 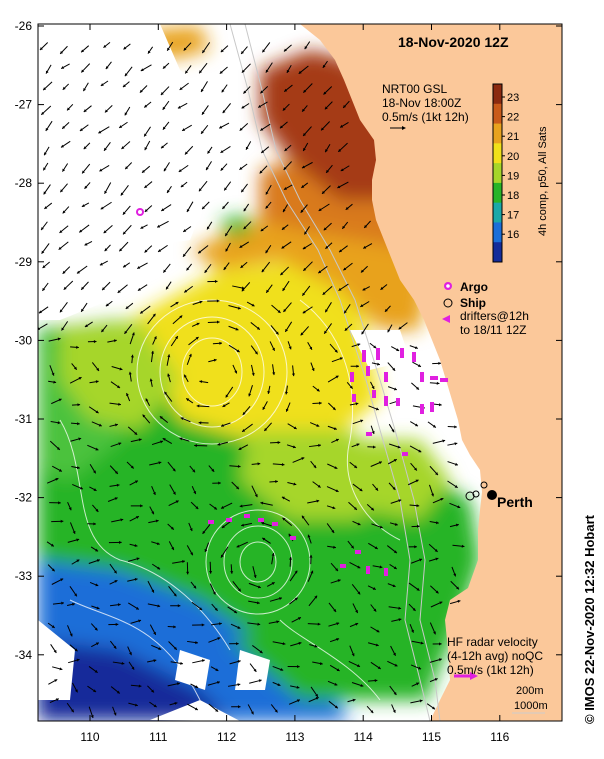 I want to click on radar-line-1: HF radar velocity, so click(x=492, y=642).